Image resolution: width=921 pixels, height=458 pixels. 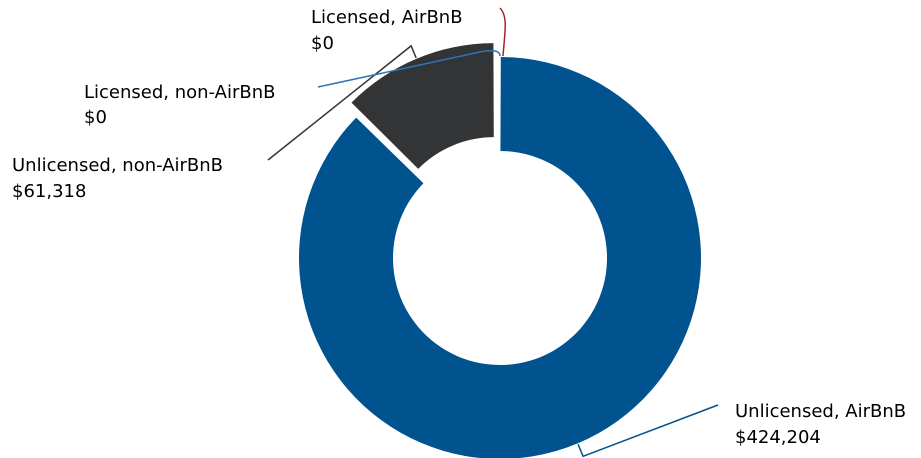 I want to click on slice-value: $424,204, so click(x=778, y=437).